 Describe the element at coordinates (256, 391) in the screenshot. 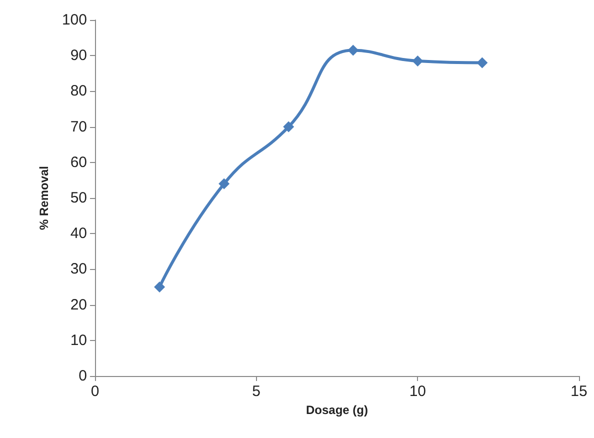

I see `x-tick-label: 5` at that location.